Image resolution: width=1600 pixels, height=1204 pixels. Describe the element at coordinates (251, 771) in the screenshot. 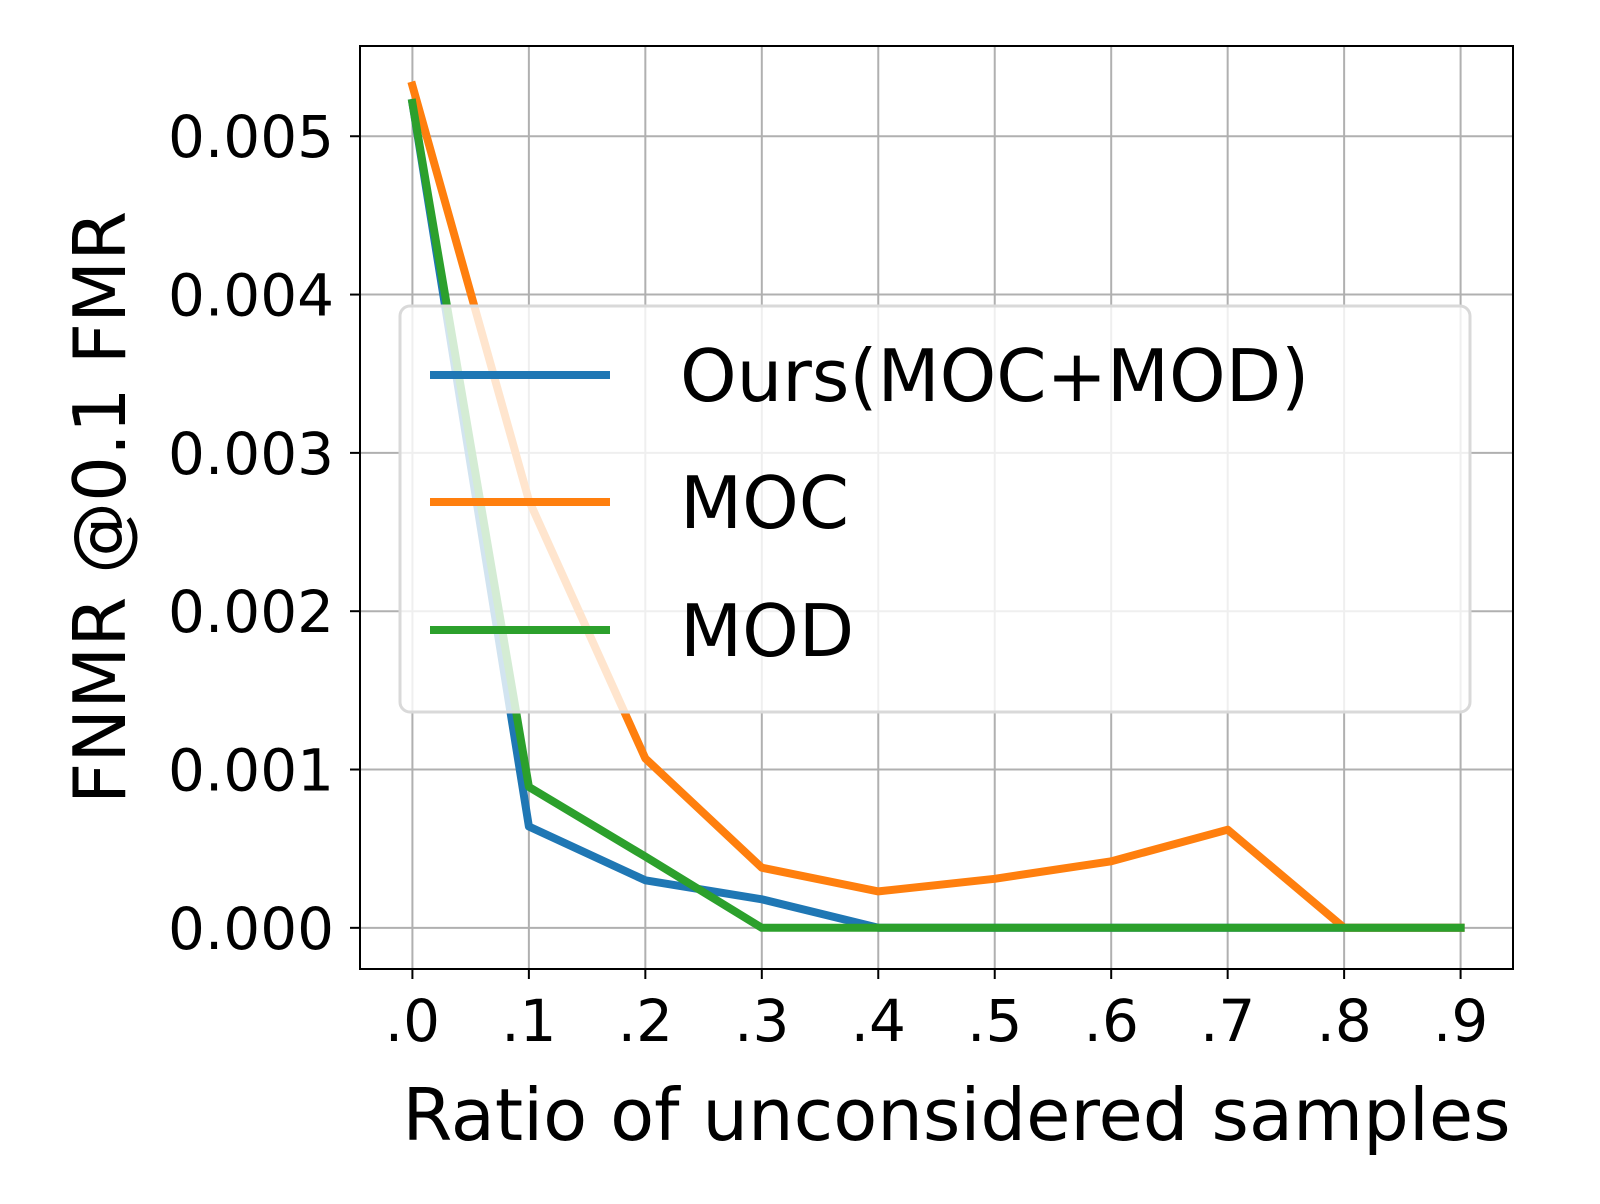

I see `y-tick-label: 0.001` at that location.